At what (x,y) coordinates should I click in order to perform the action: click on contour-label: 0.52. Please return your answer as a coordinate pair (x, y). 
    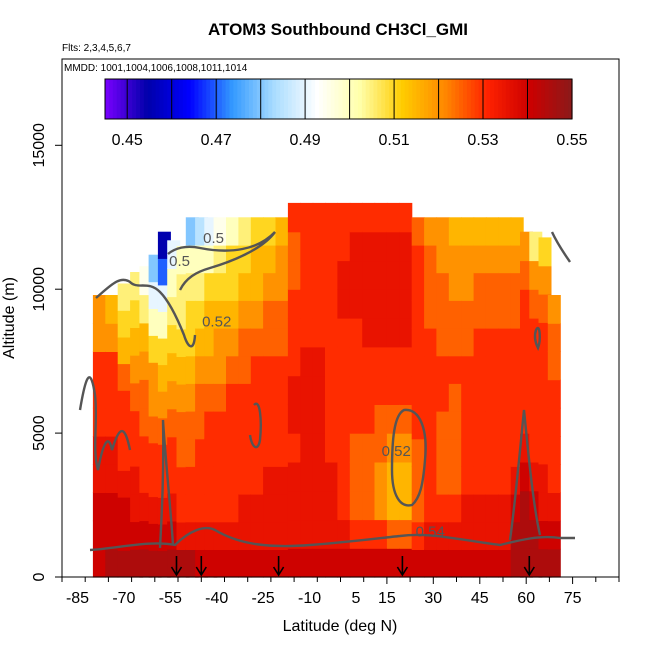
    Looking at the image, I should click on (216, 322).